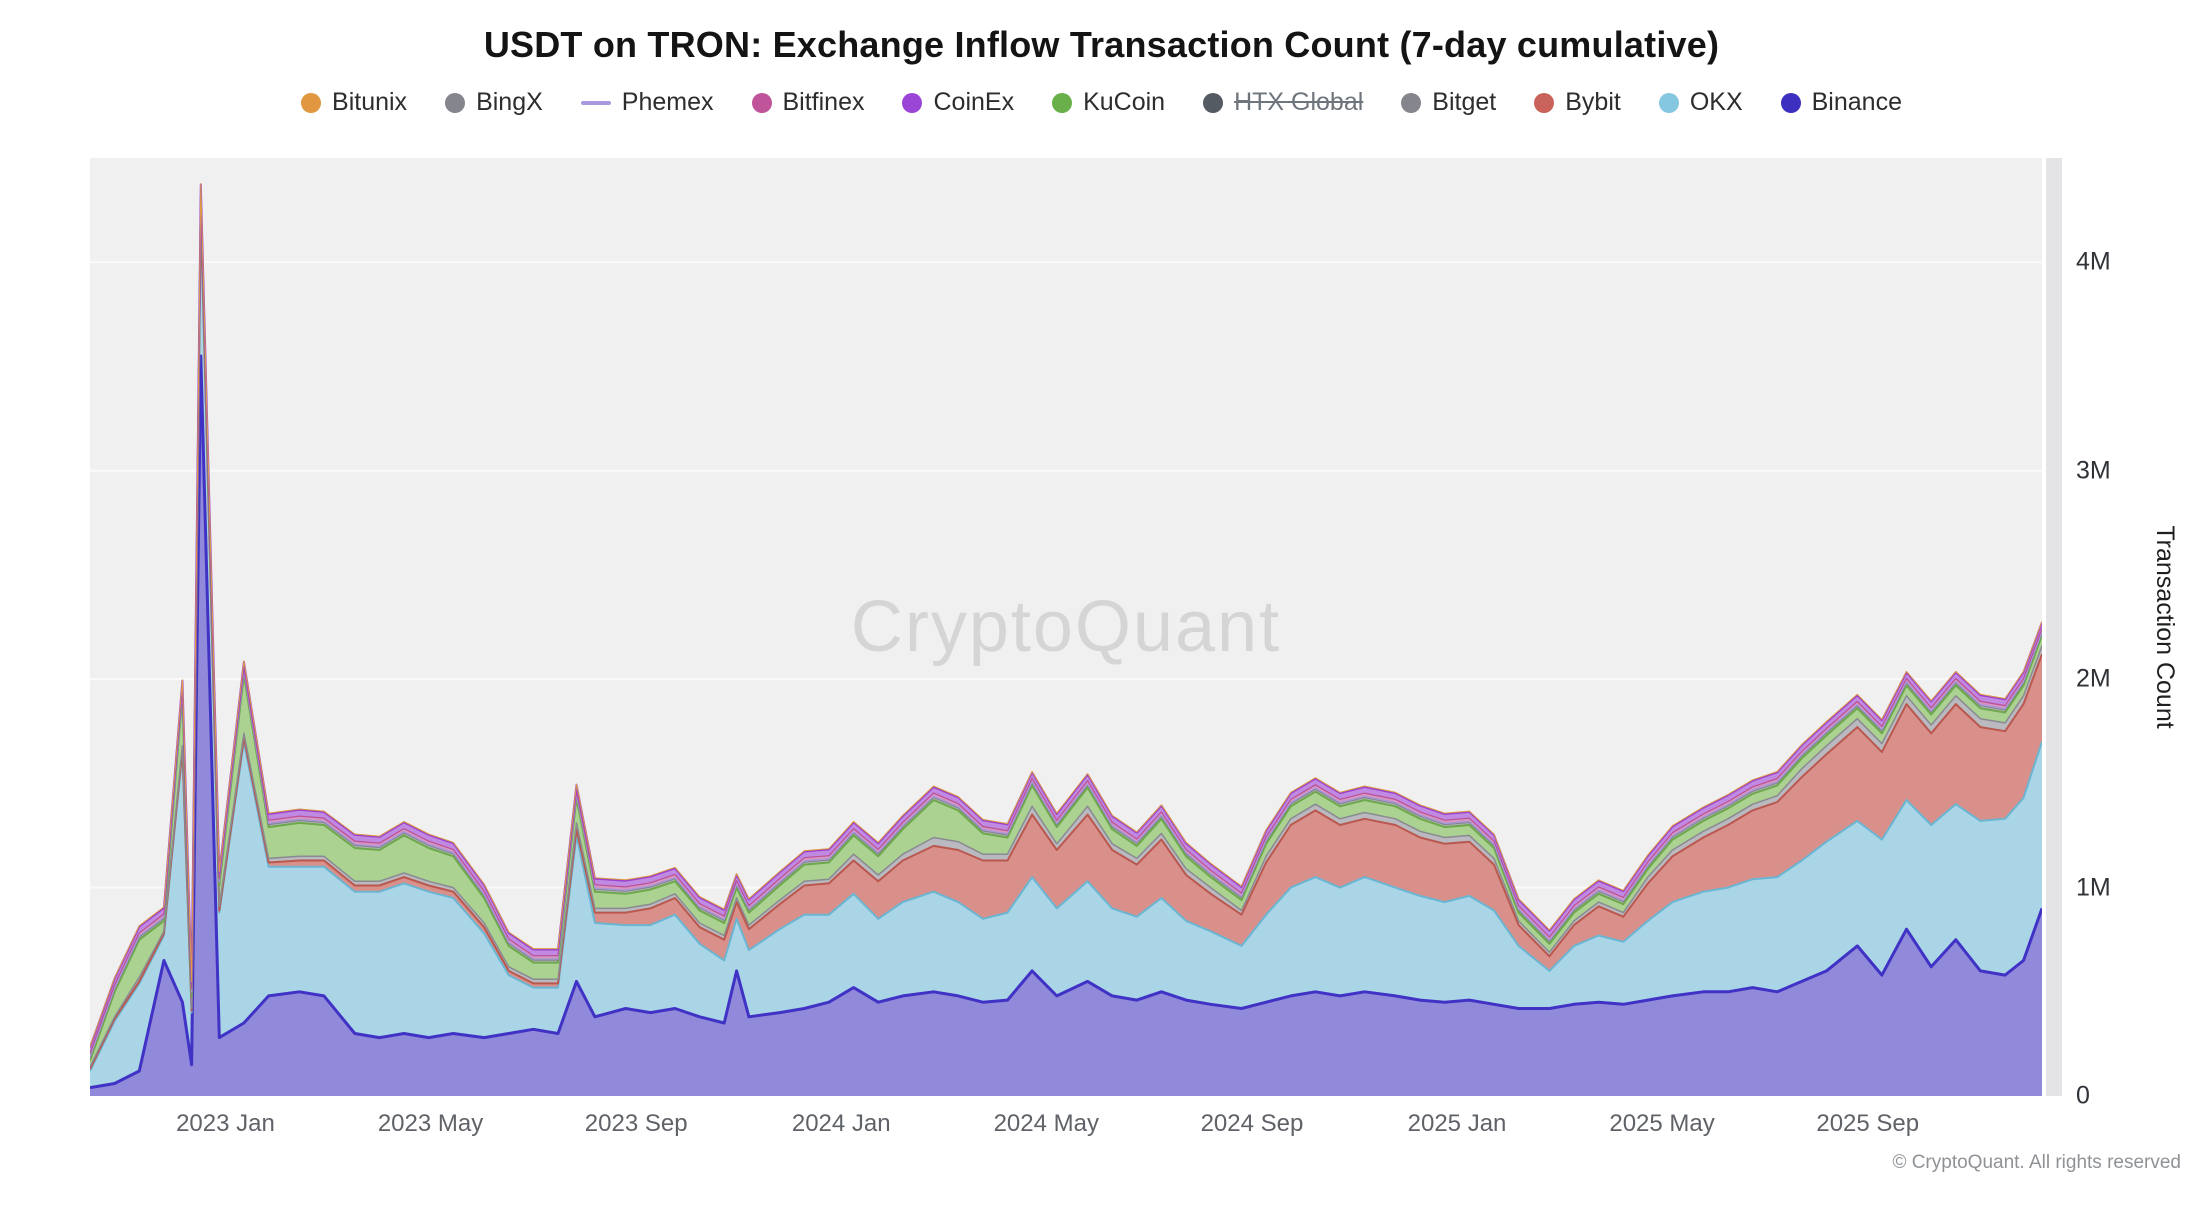 The height and width of the screenshot is (1224, 2203). Describe the element at coordinates (1662, 1123) in the screenshot. I see `x-tick-label: 2025 May` at that location.